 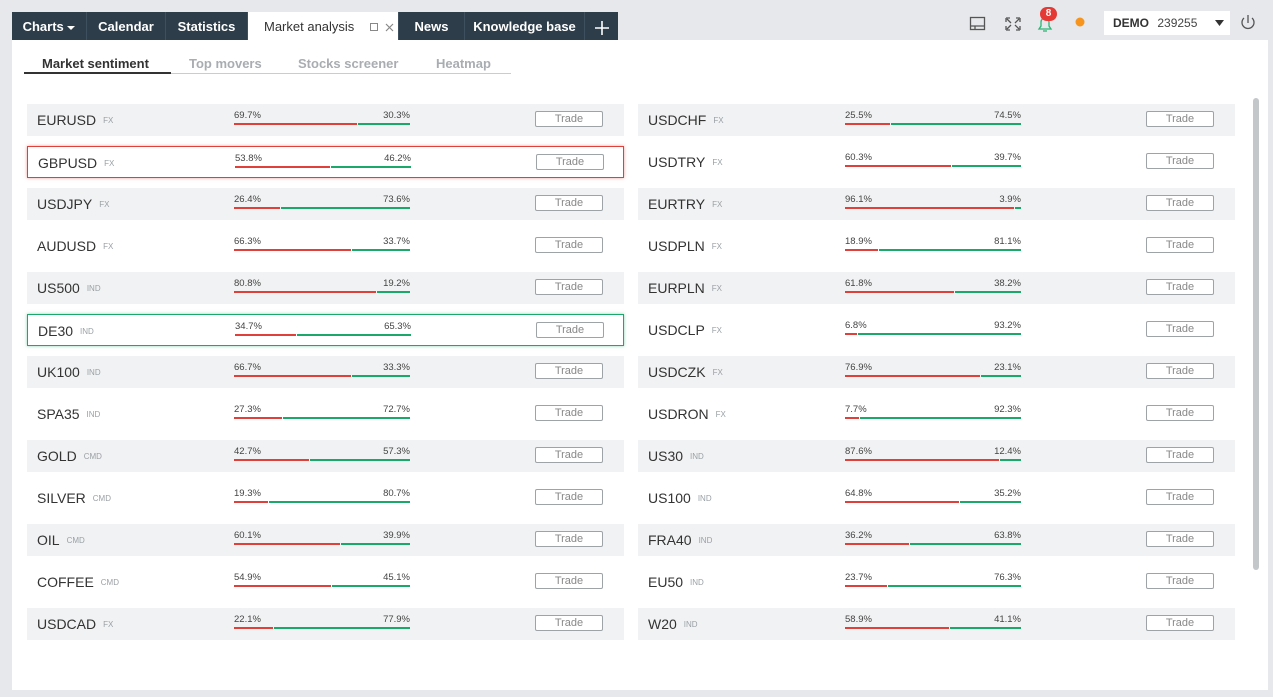 I want to click on sell-percent: 6.8%, so click(x=856, y=325).